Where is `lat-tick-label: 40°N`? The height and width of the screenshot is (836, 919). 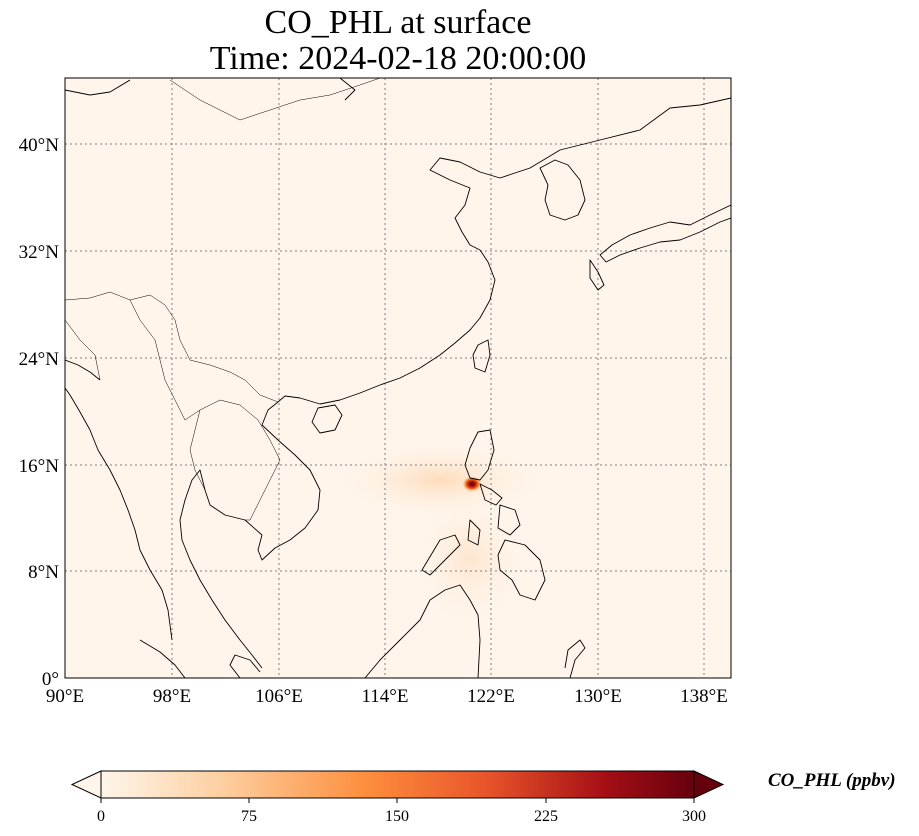 lat-tick-label: 40°N is located at coordinates (39, 145).